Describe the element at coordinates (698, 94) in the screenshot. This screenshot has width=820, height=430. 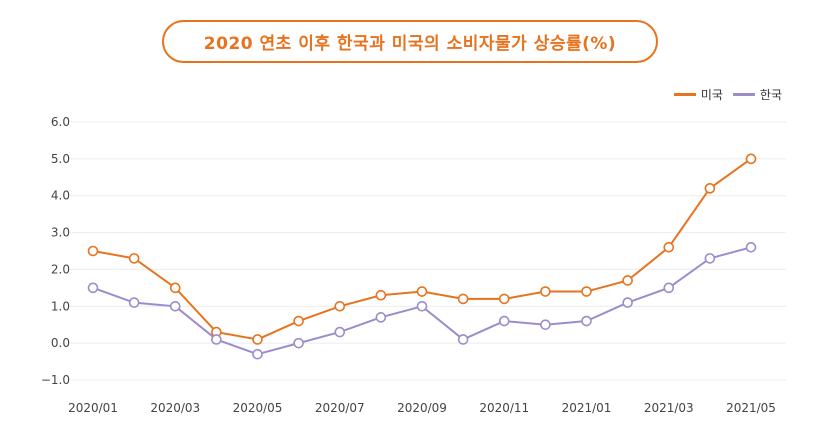
I see `legend-item-us: 미국` at that location.